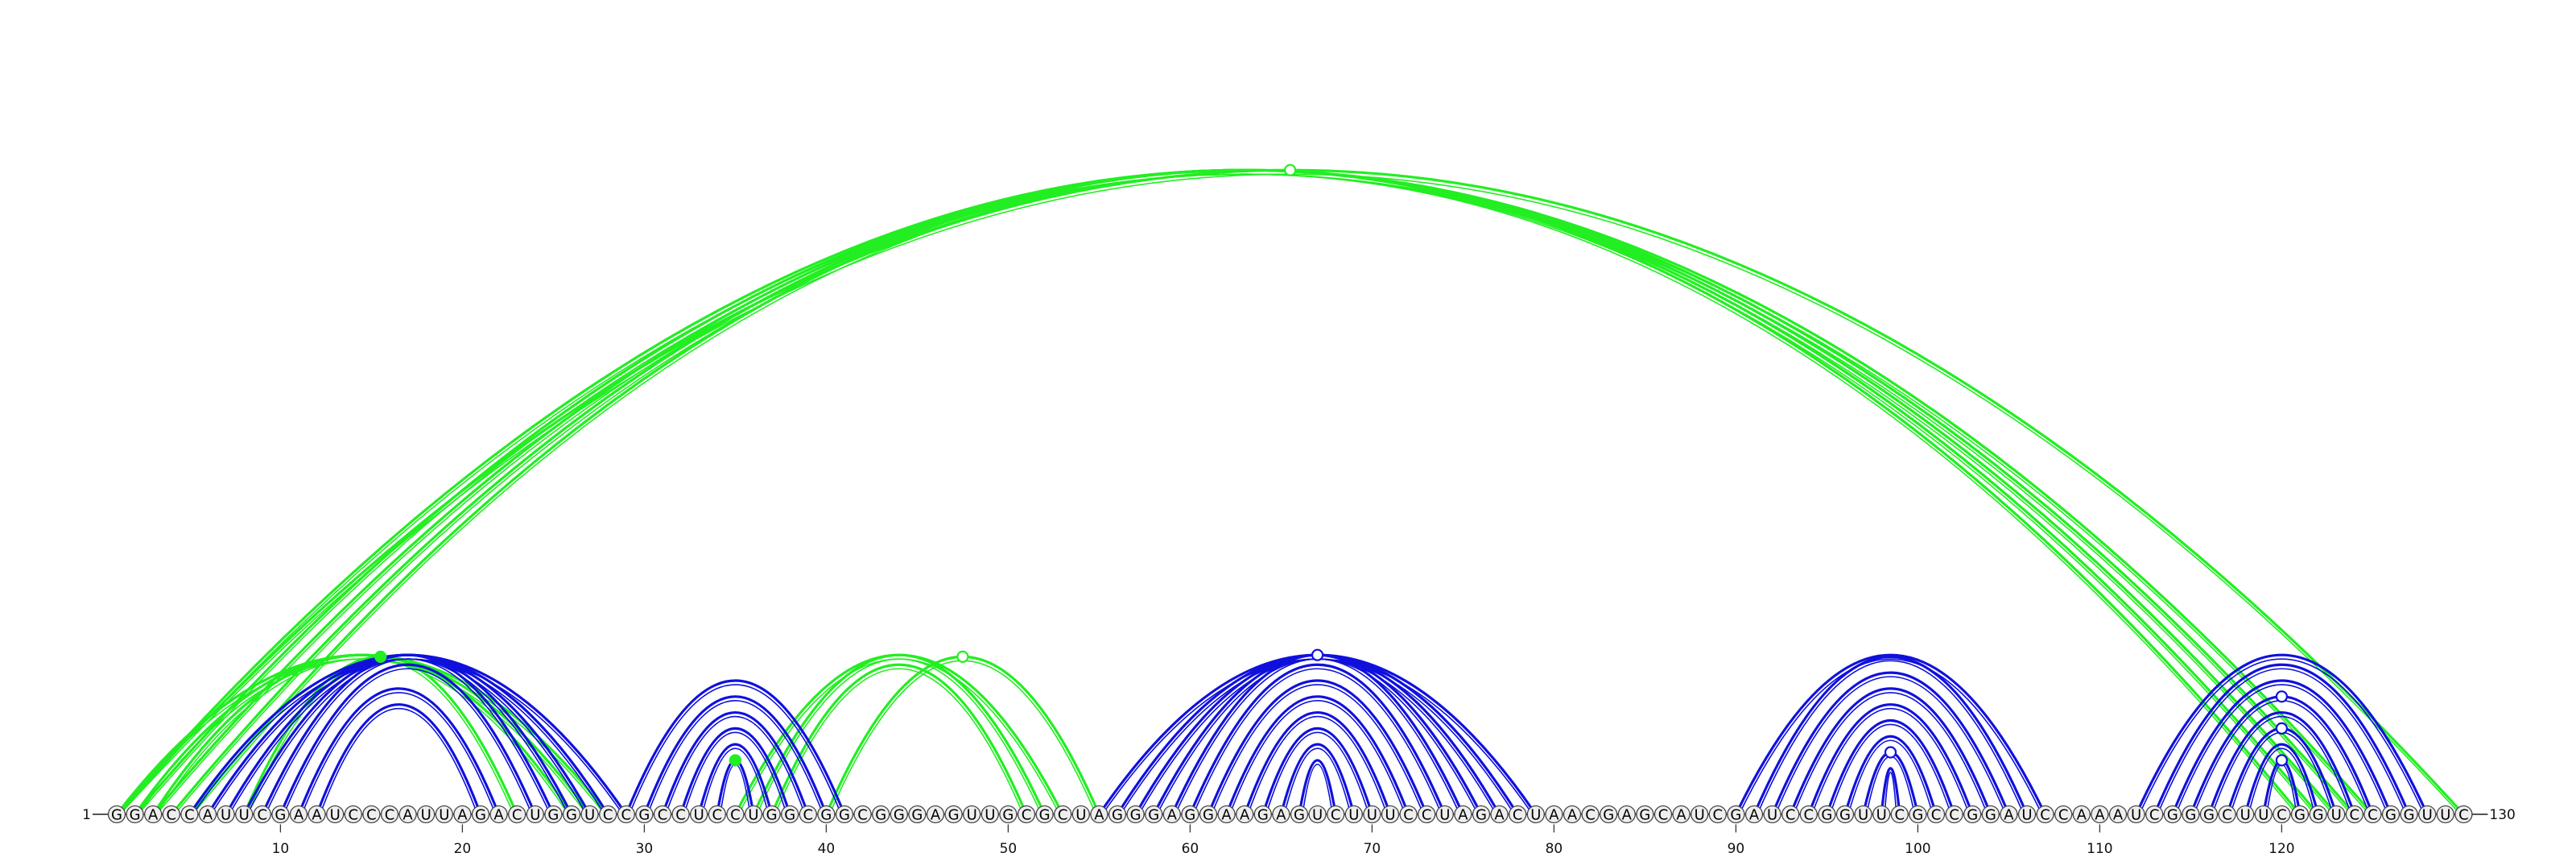 Image resolution: width=2576 pixels, height=857 pixels. I want to click on nucleotide-14: C, so click(353, 814).